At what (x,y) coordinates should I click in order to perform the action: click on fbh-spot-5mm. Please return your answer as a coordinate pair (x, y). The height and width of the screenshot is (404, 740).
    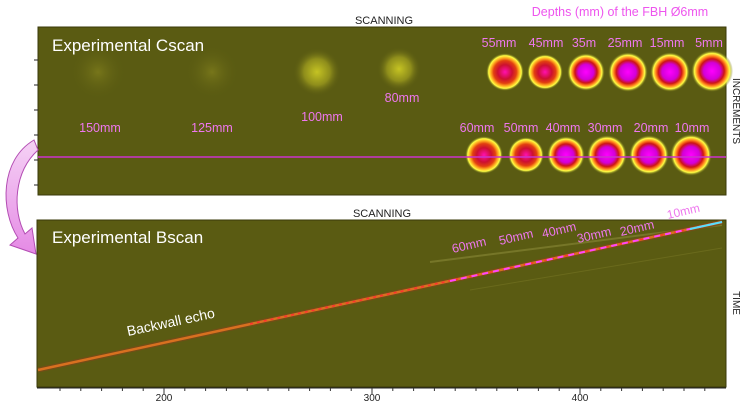
    Looking at the image, I should click on (712, 71).